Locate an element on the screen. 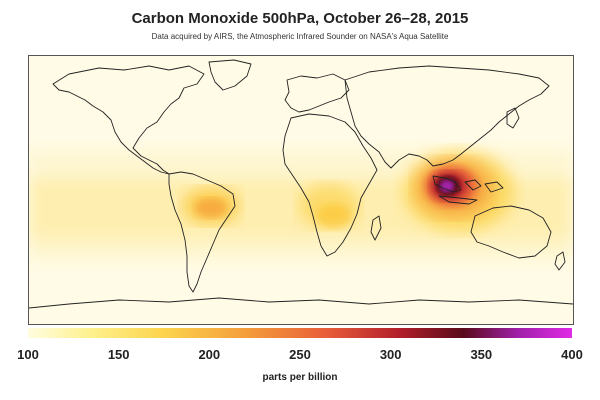  asia-outline is located at coordinates (447, 117).